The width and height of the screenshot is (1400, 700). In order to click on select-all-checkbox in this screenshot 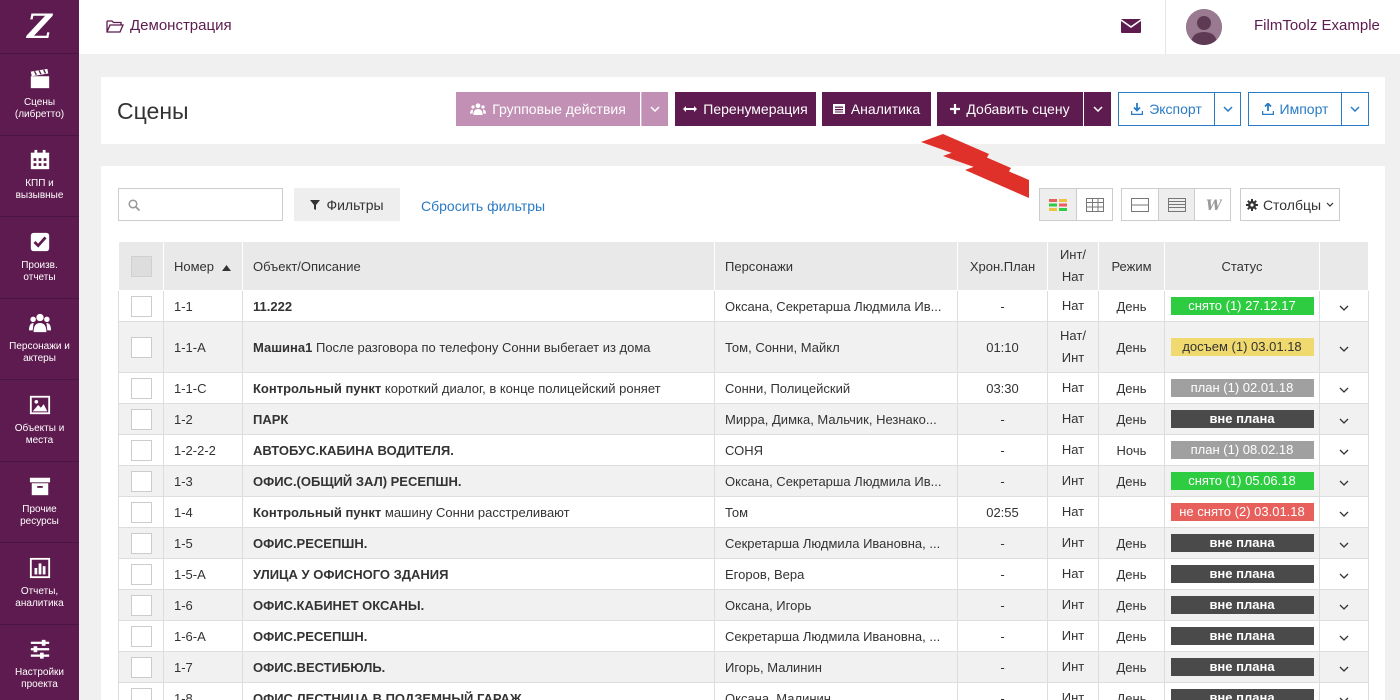, I will do `click(141, 266)`.